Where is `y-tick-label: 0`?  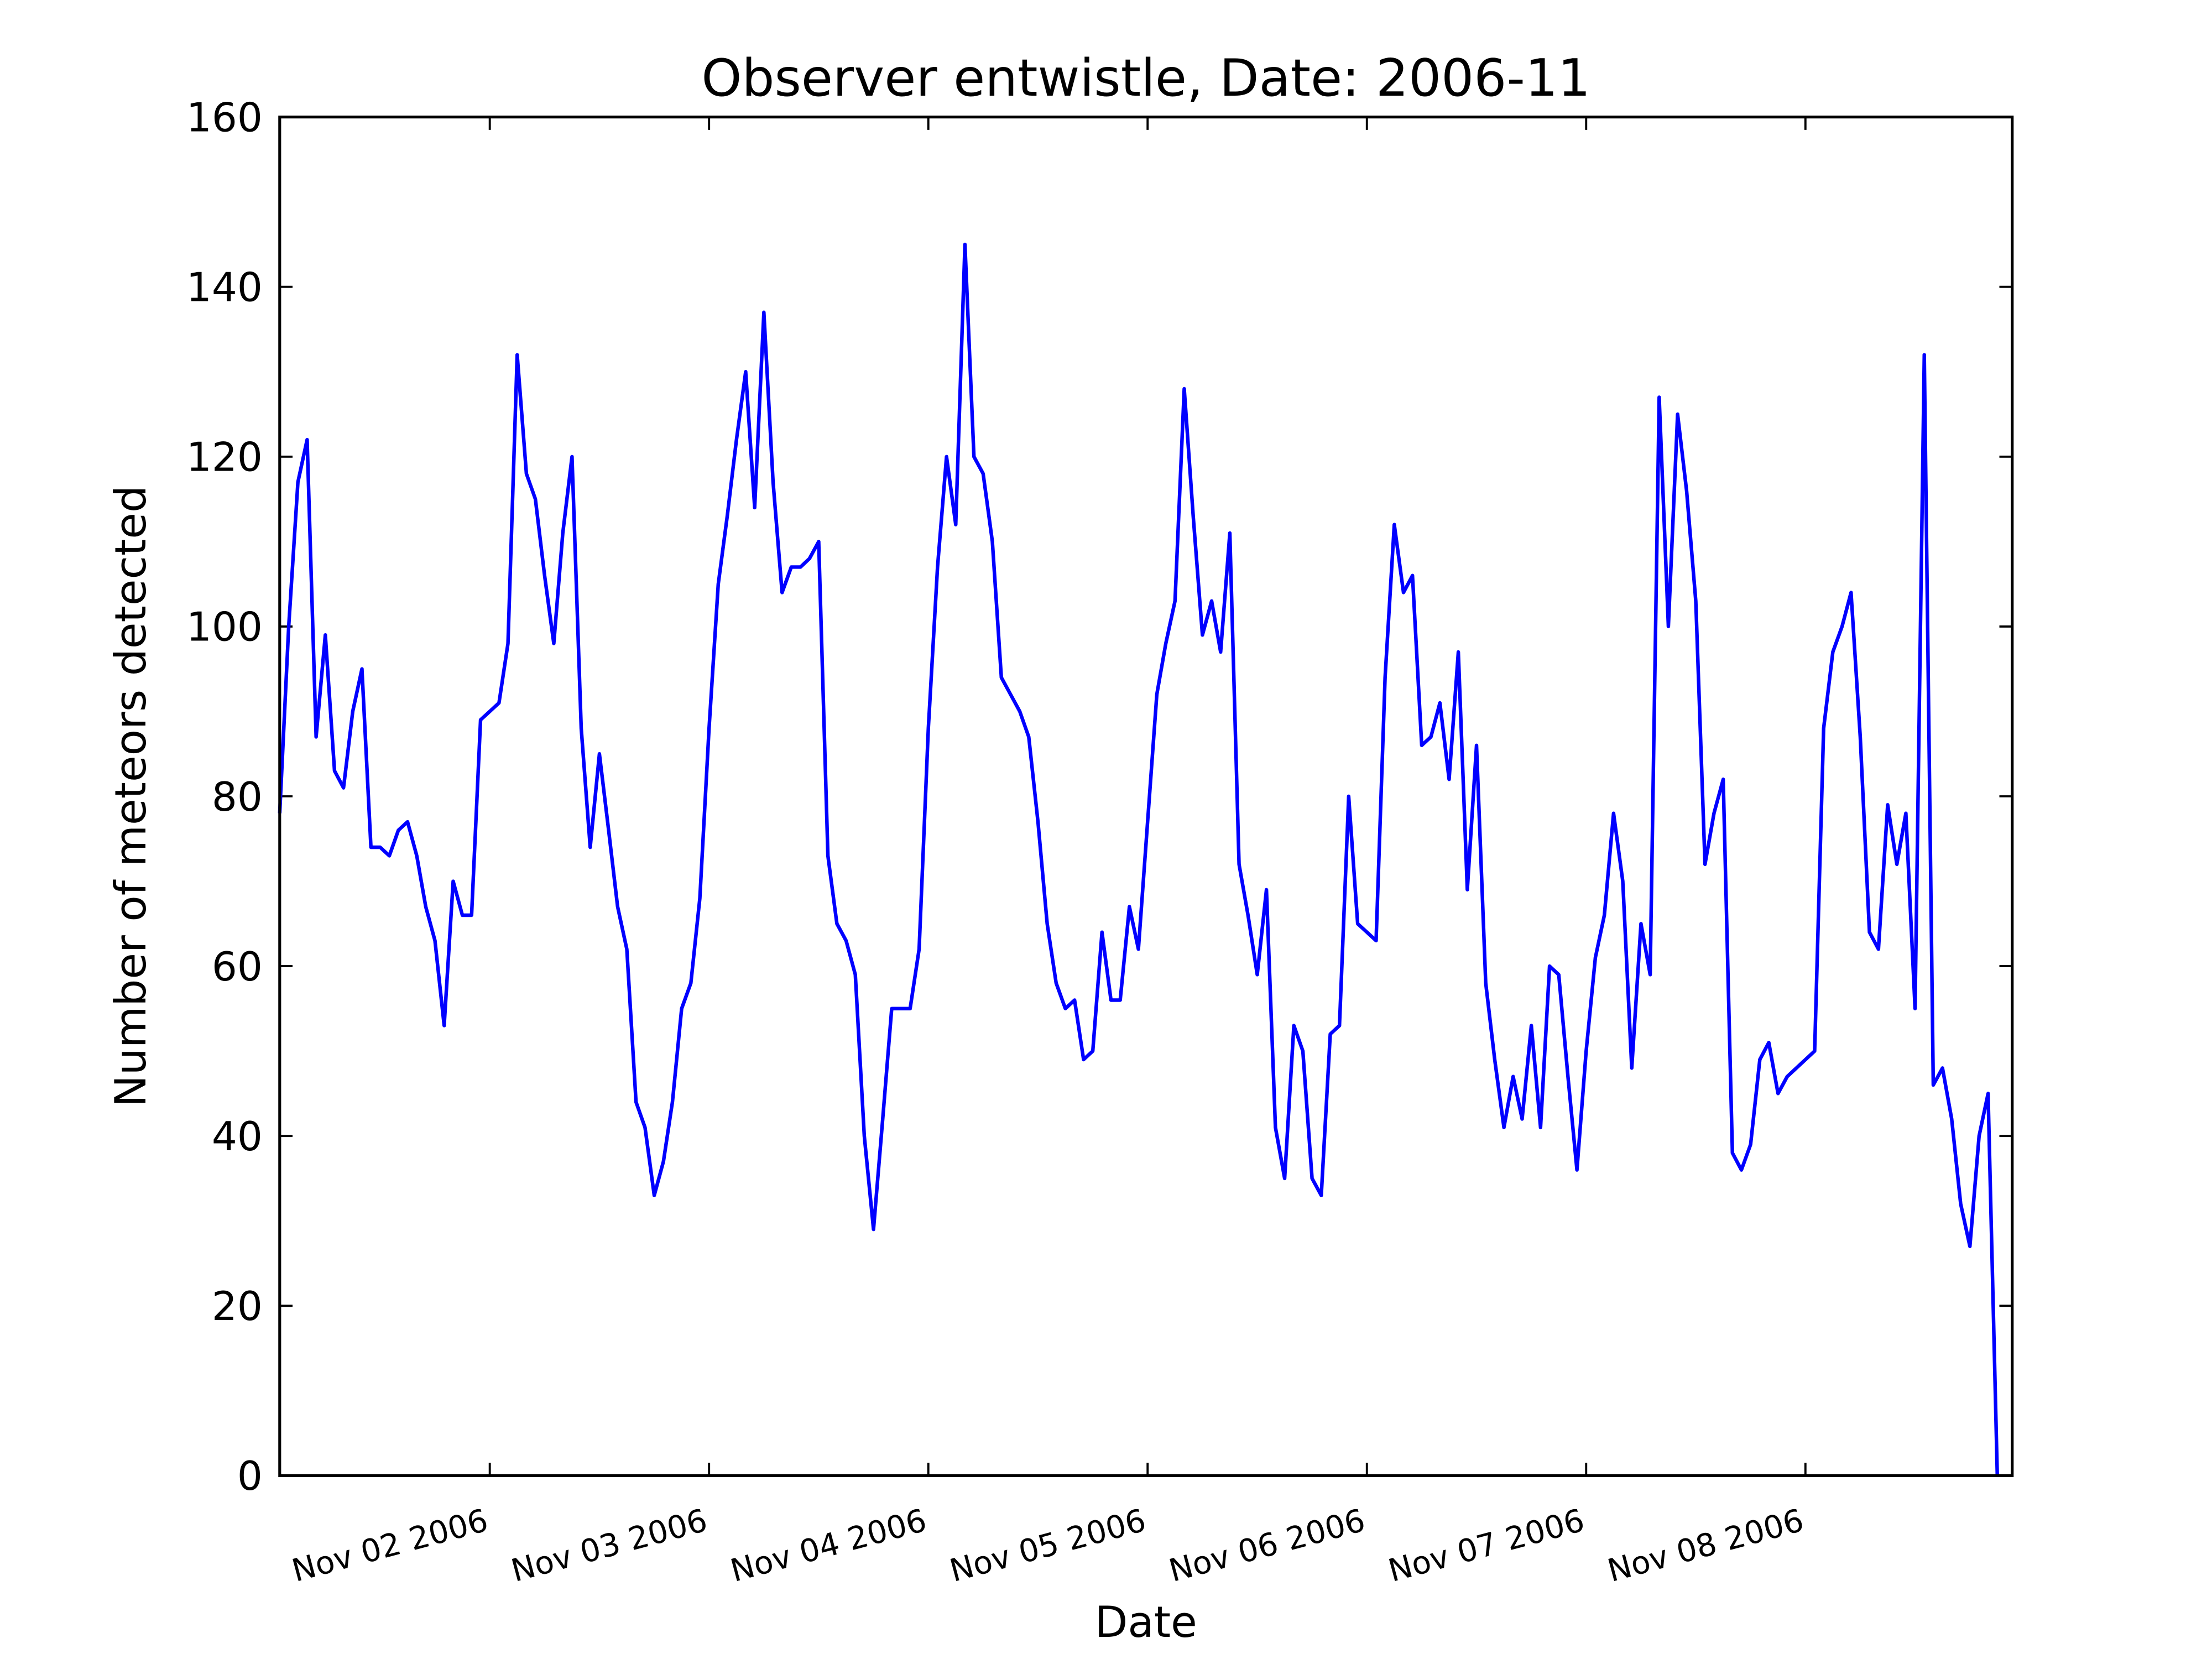
y-tick-label: 0 is located at coordinates (250, 1477).